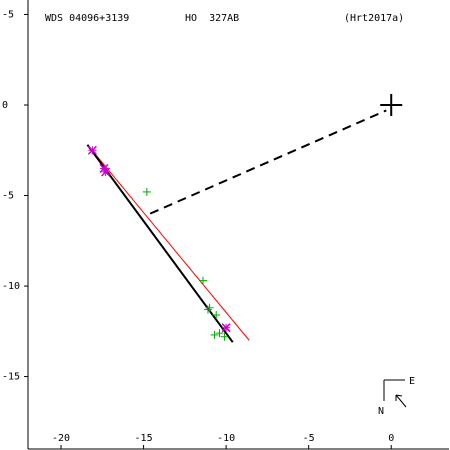  I want to click on motion-arrow-shaft, so click(401, 401).